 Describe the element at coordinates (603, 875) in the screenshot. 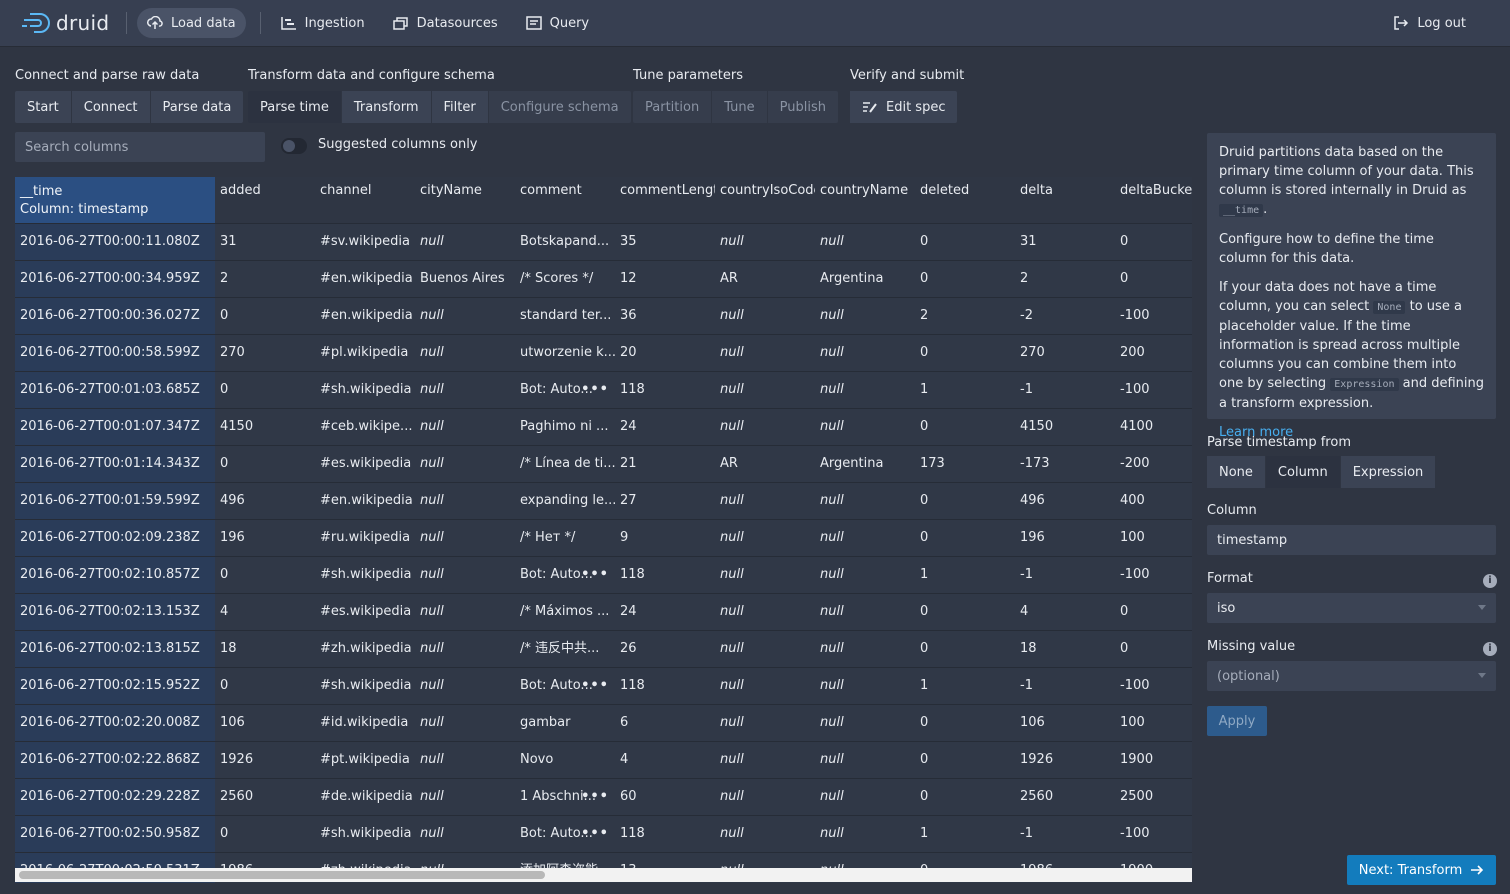

I see `horizontal-scrollbar` at that location.